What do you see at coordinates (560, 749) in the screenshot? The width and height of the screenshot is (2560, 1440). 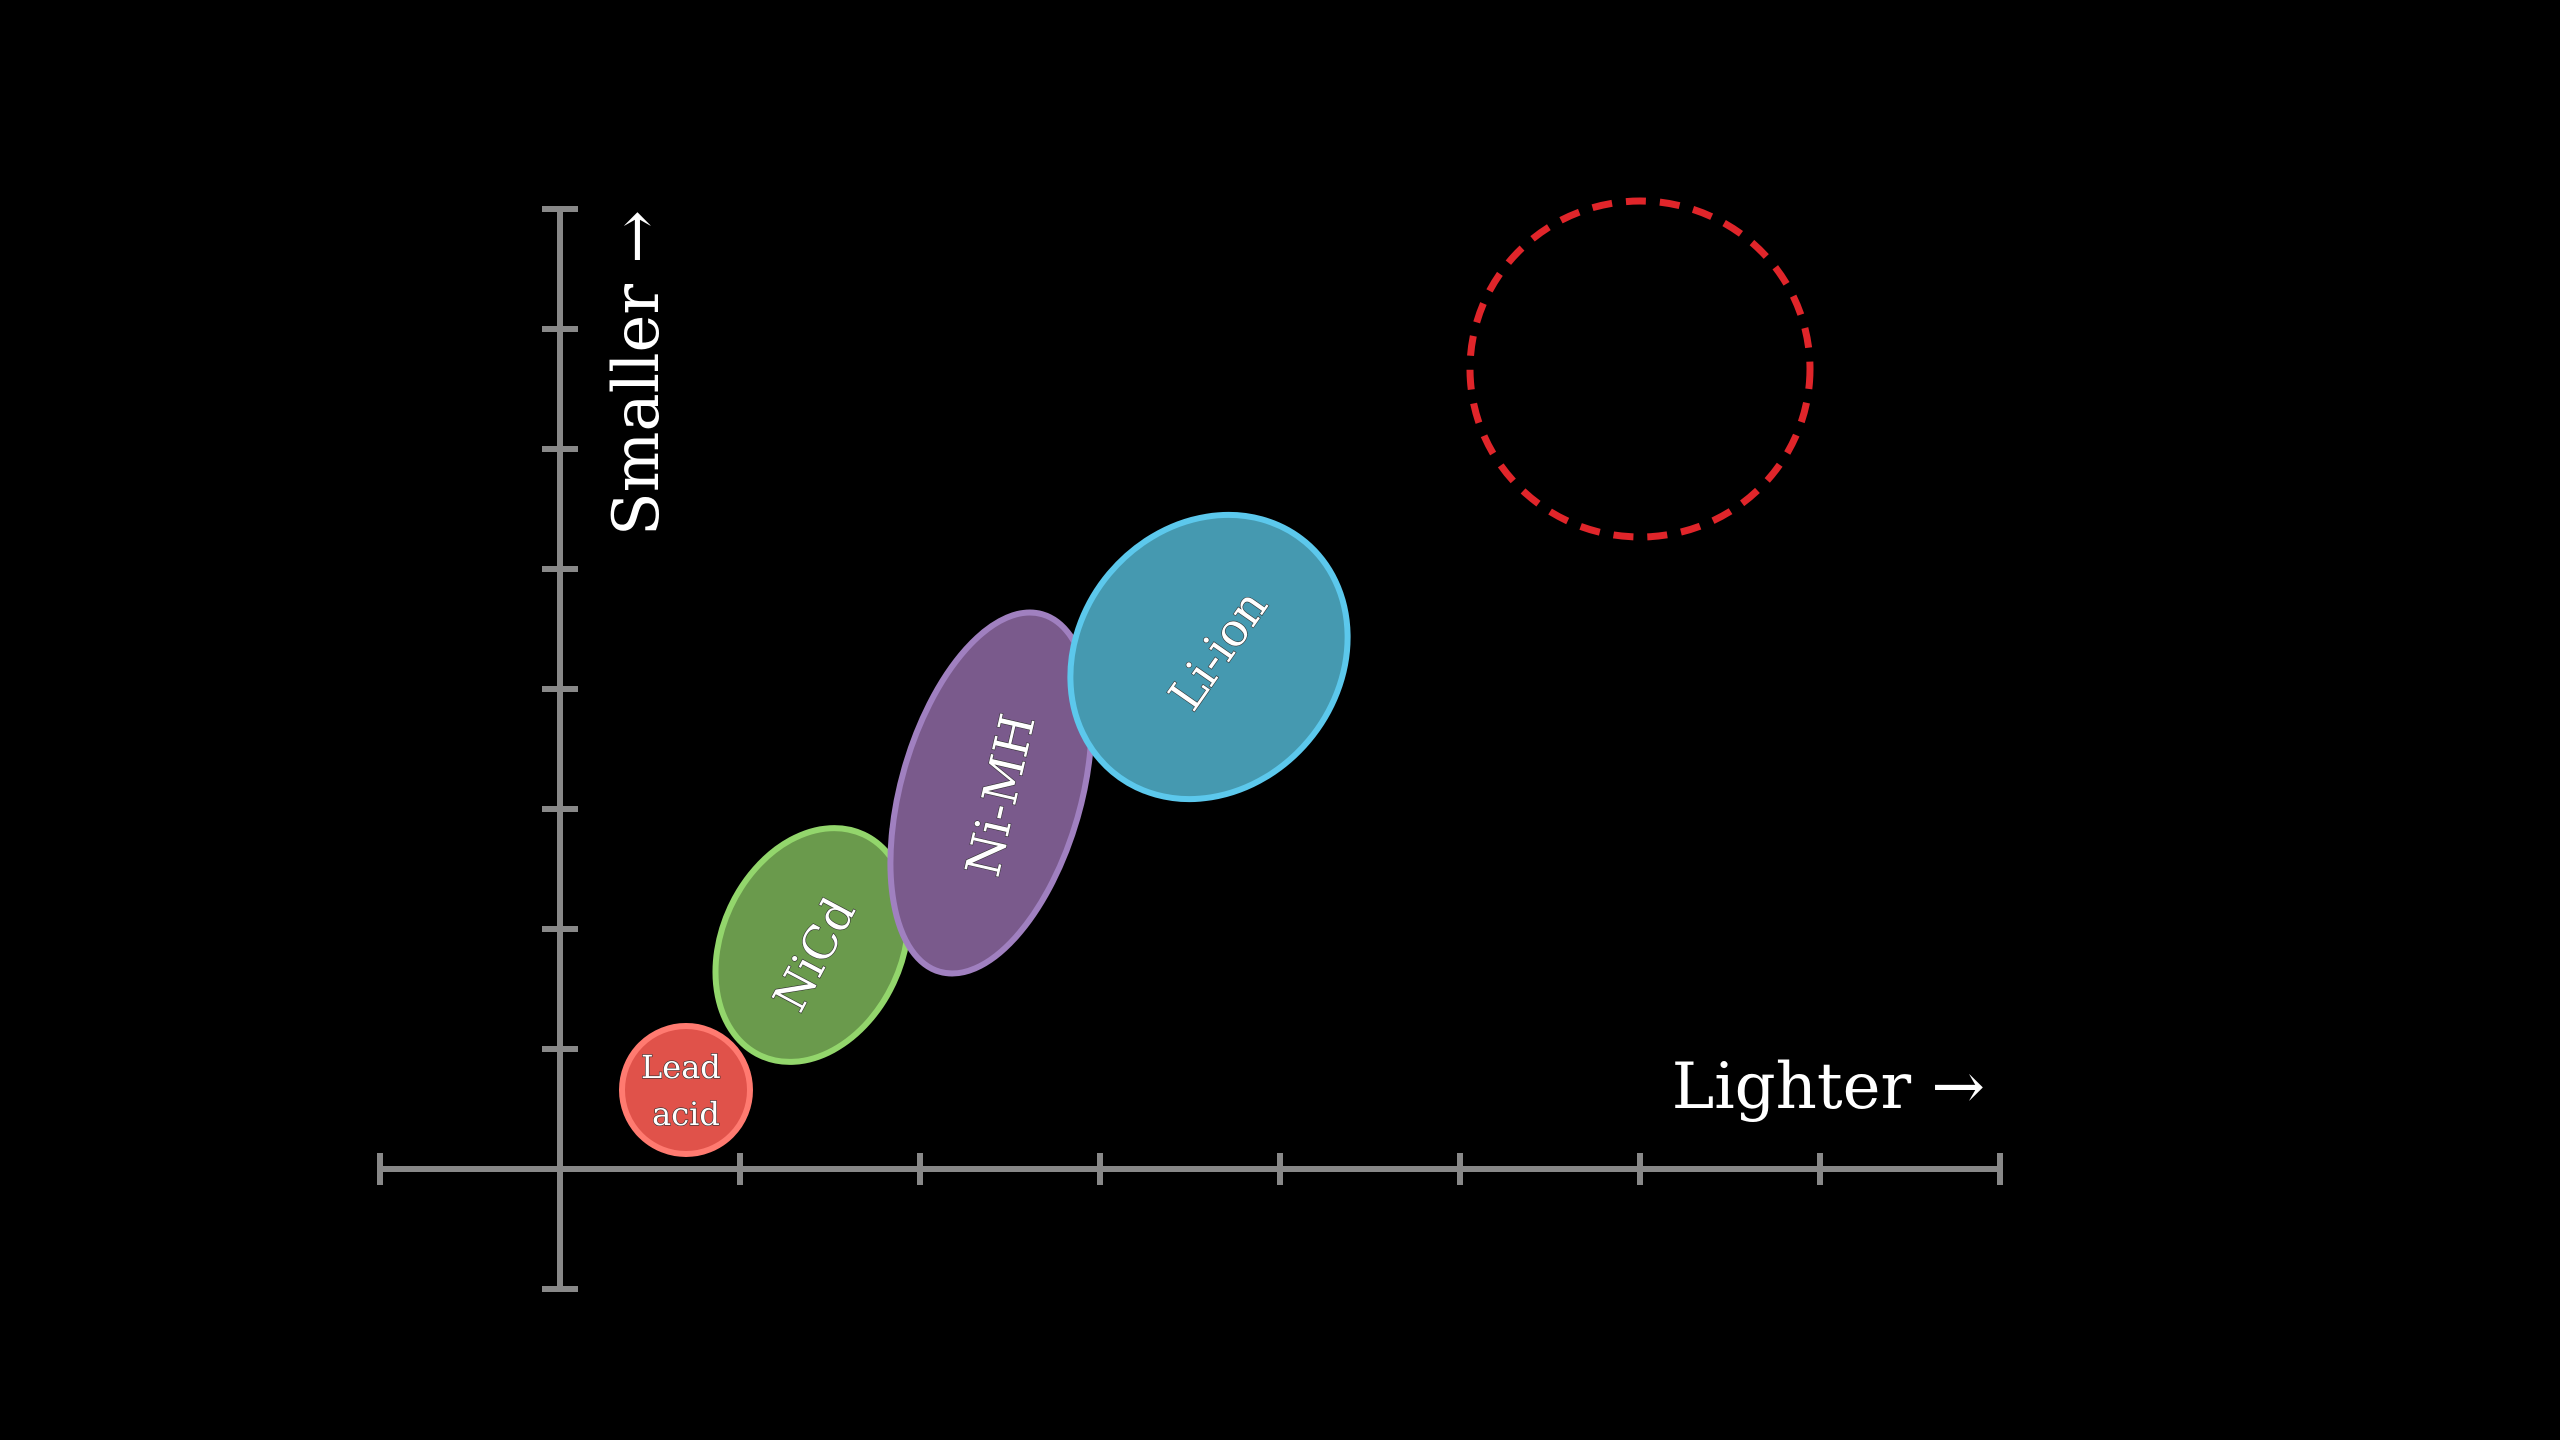 I see `y-axis-ticks` at bounding box center [560, 749].